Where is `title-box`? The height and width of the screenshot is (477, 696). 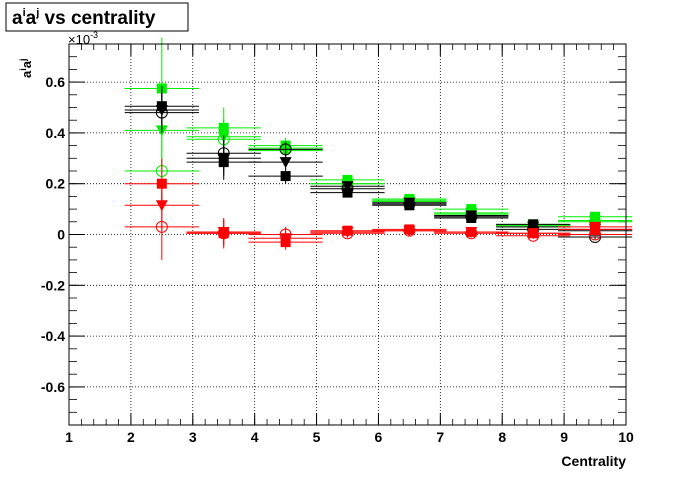 title-box is located at coordinates (97, 17).